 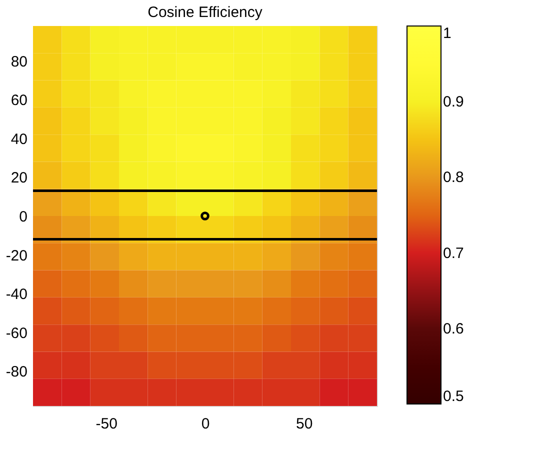 I want to click on color-bar-label: 0.6, so click(x=453, y=329).